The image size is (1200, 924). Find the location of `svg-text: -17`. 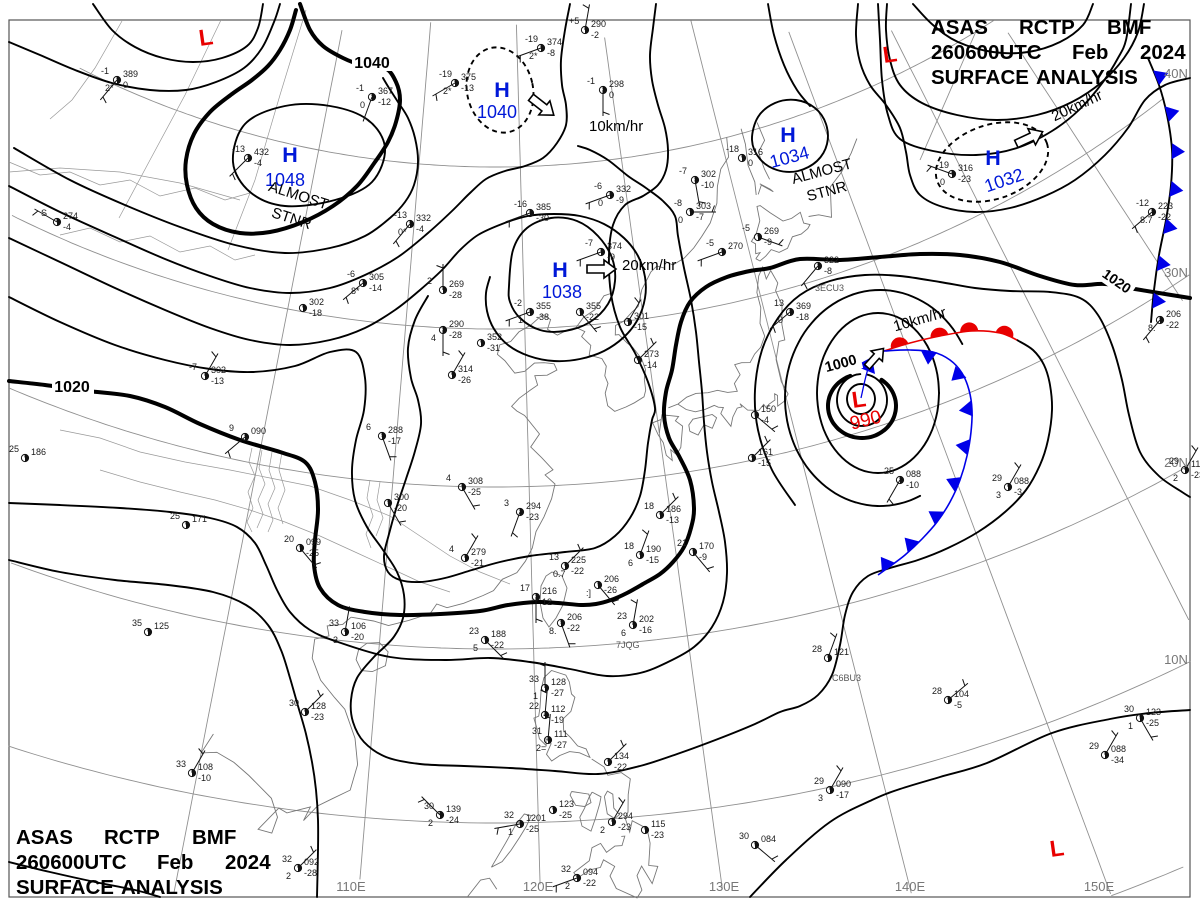

svg-text: -17 is located at coordinates (394, 441).